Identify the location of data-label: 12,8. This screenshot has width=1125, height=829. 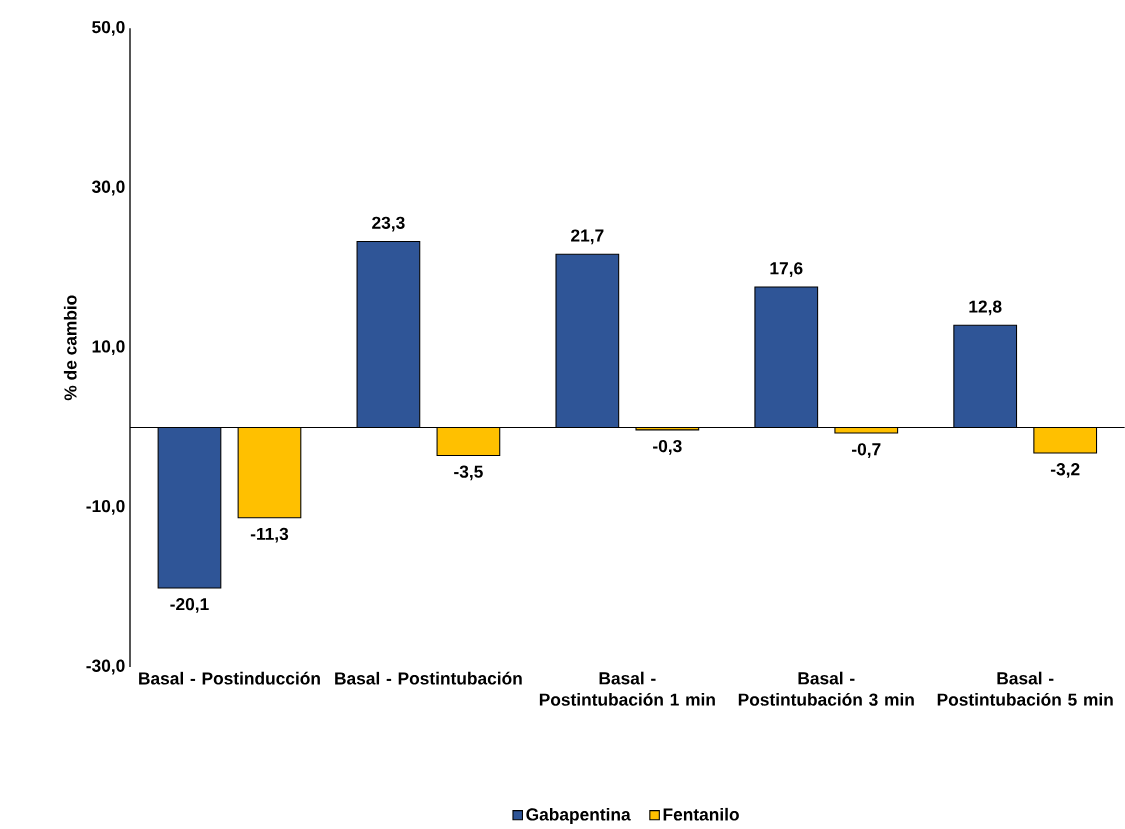
(985, 308).